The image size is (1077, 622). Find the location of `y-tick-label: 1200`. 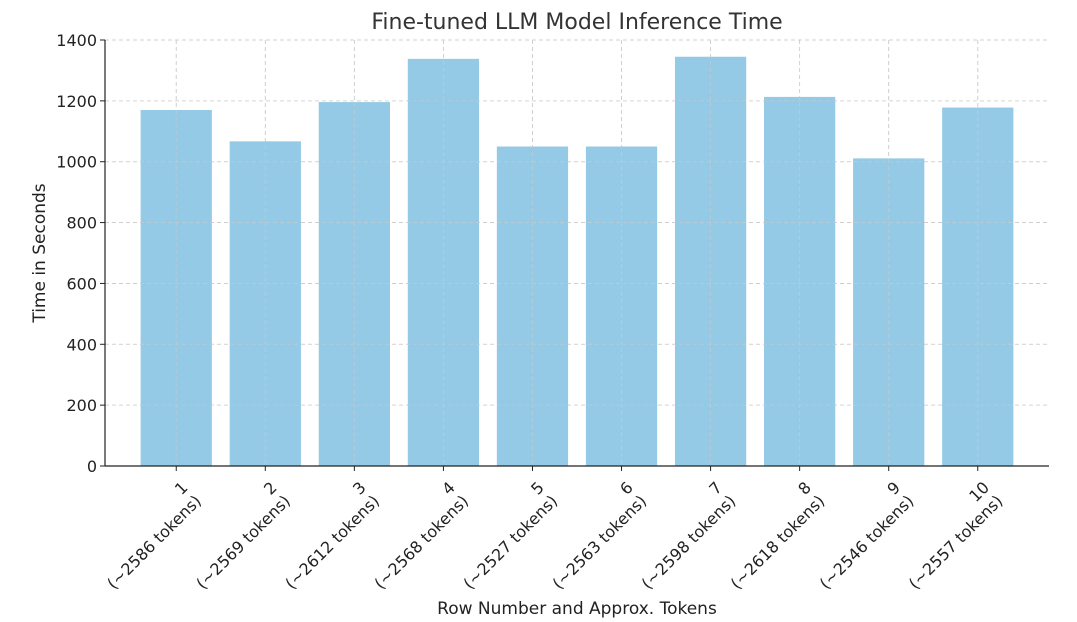

y-tick-label: 1200 is located at coordinates (76, 101).